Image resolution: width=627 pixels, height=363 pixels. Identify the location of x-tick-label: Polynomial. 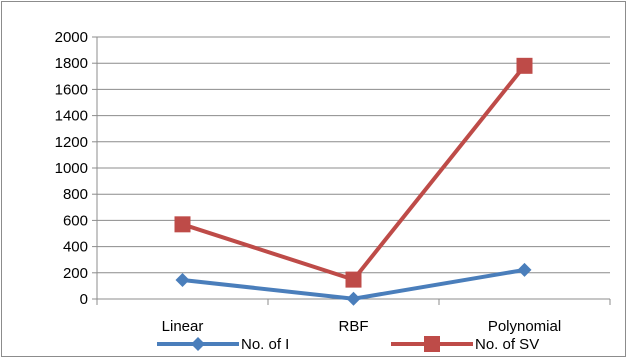
(524, 326).